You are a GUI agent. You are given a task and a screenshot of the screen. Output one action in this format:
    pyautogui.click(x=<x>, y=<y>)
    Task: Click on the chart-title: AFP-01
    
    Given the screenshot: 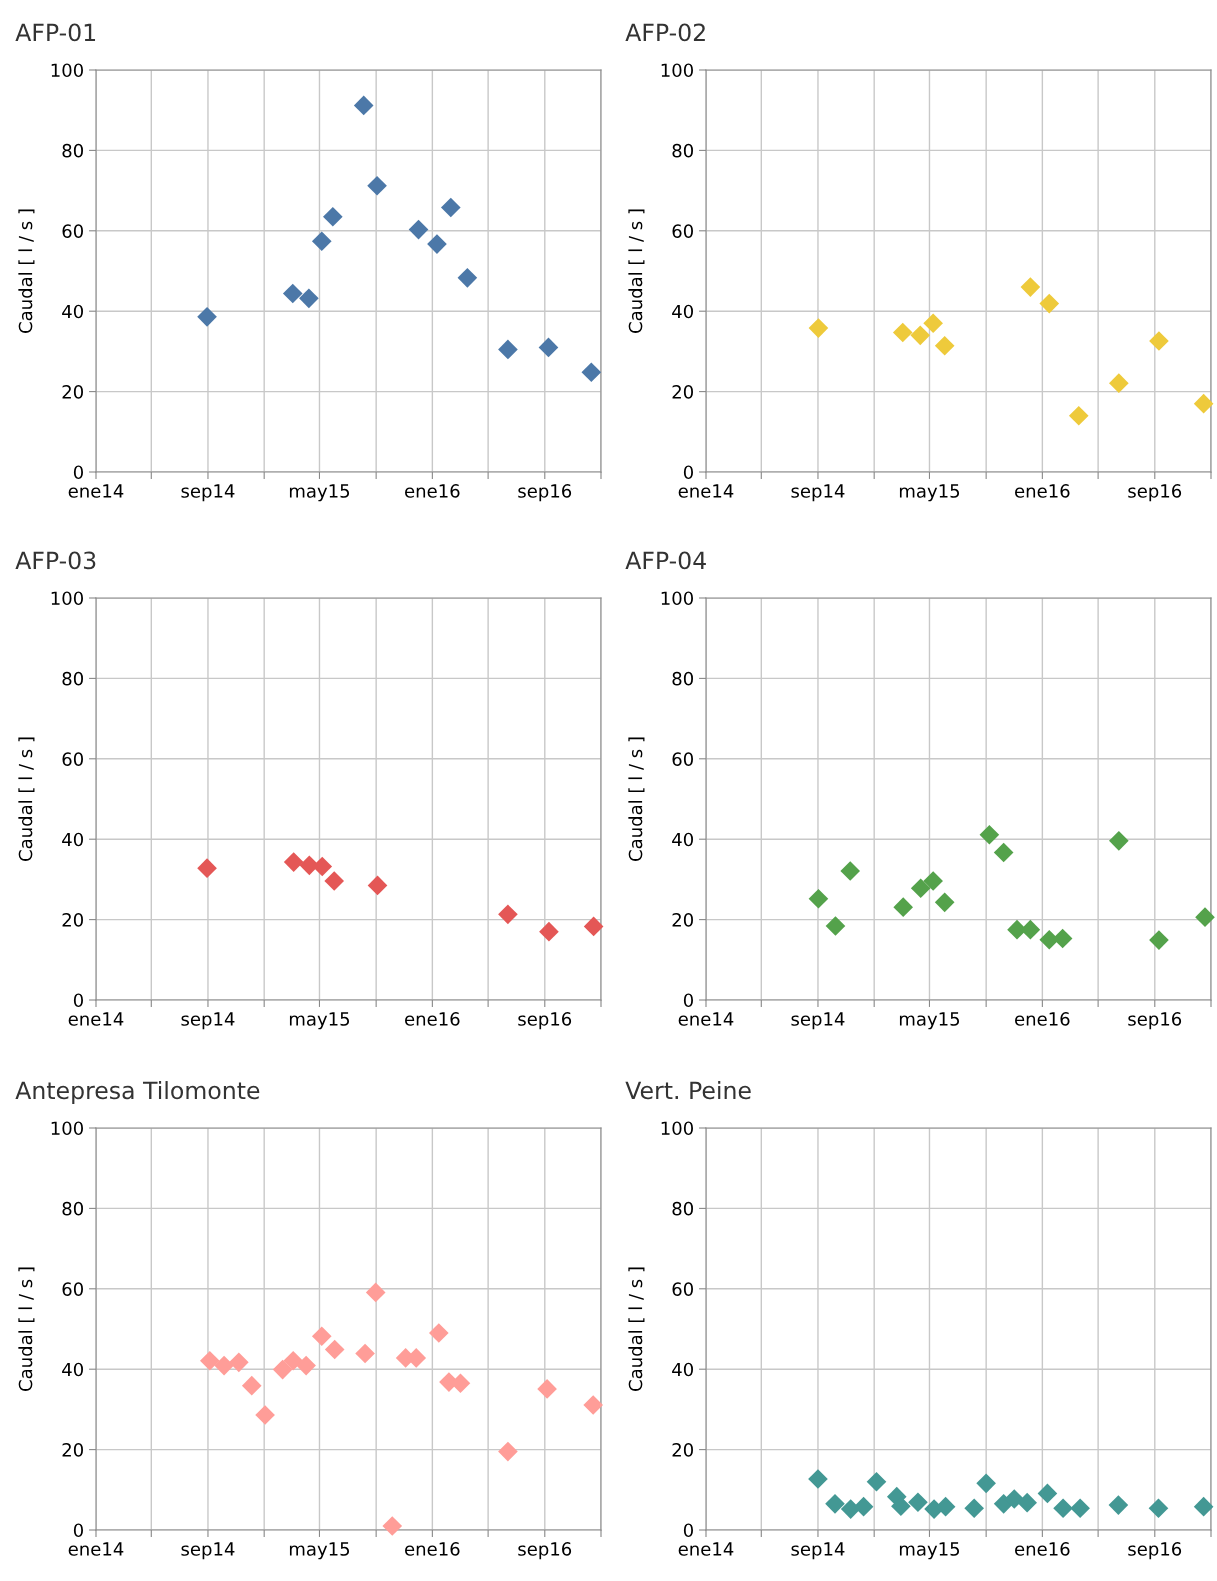 What is the action you would take?
    pyautogui.click(x=55, y=32)
    